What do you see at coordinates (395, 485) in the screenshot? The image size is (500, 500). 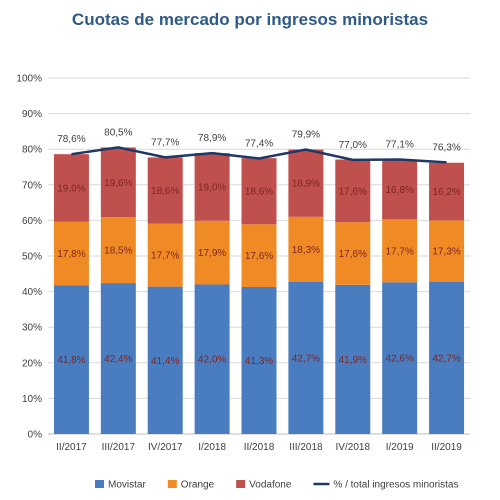 I see `legend-label: % / total ingresos minoristas` at bounding box center [395, 485].